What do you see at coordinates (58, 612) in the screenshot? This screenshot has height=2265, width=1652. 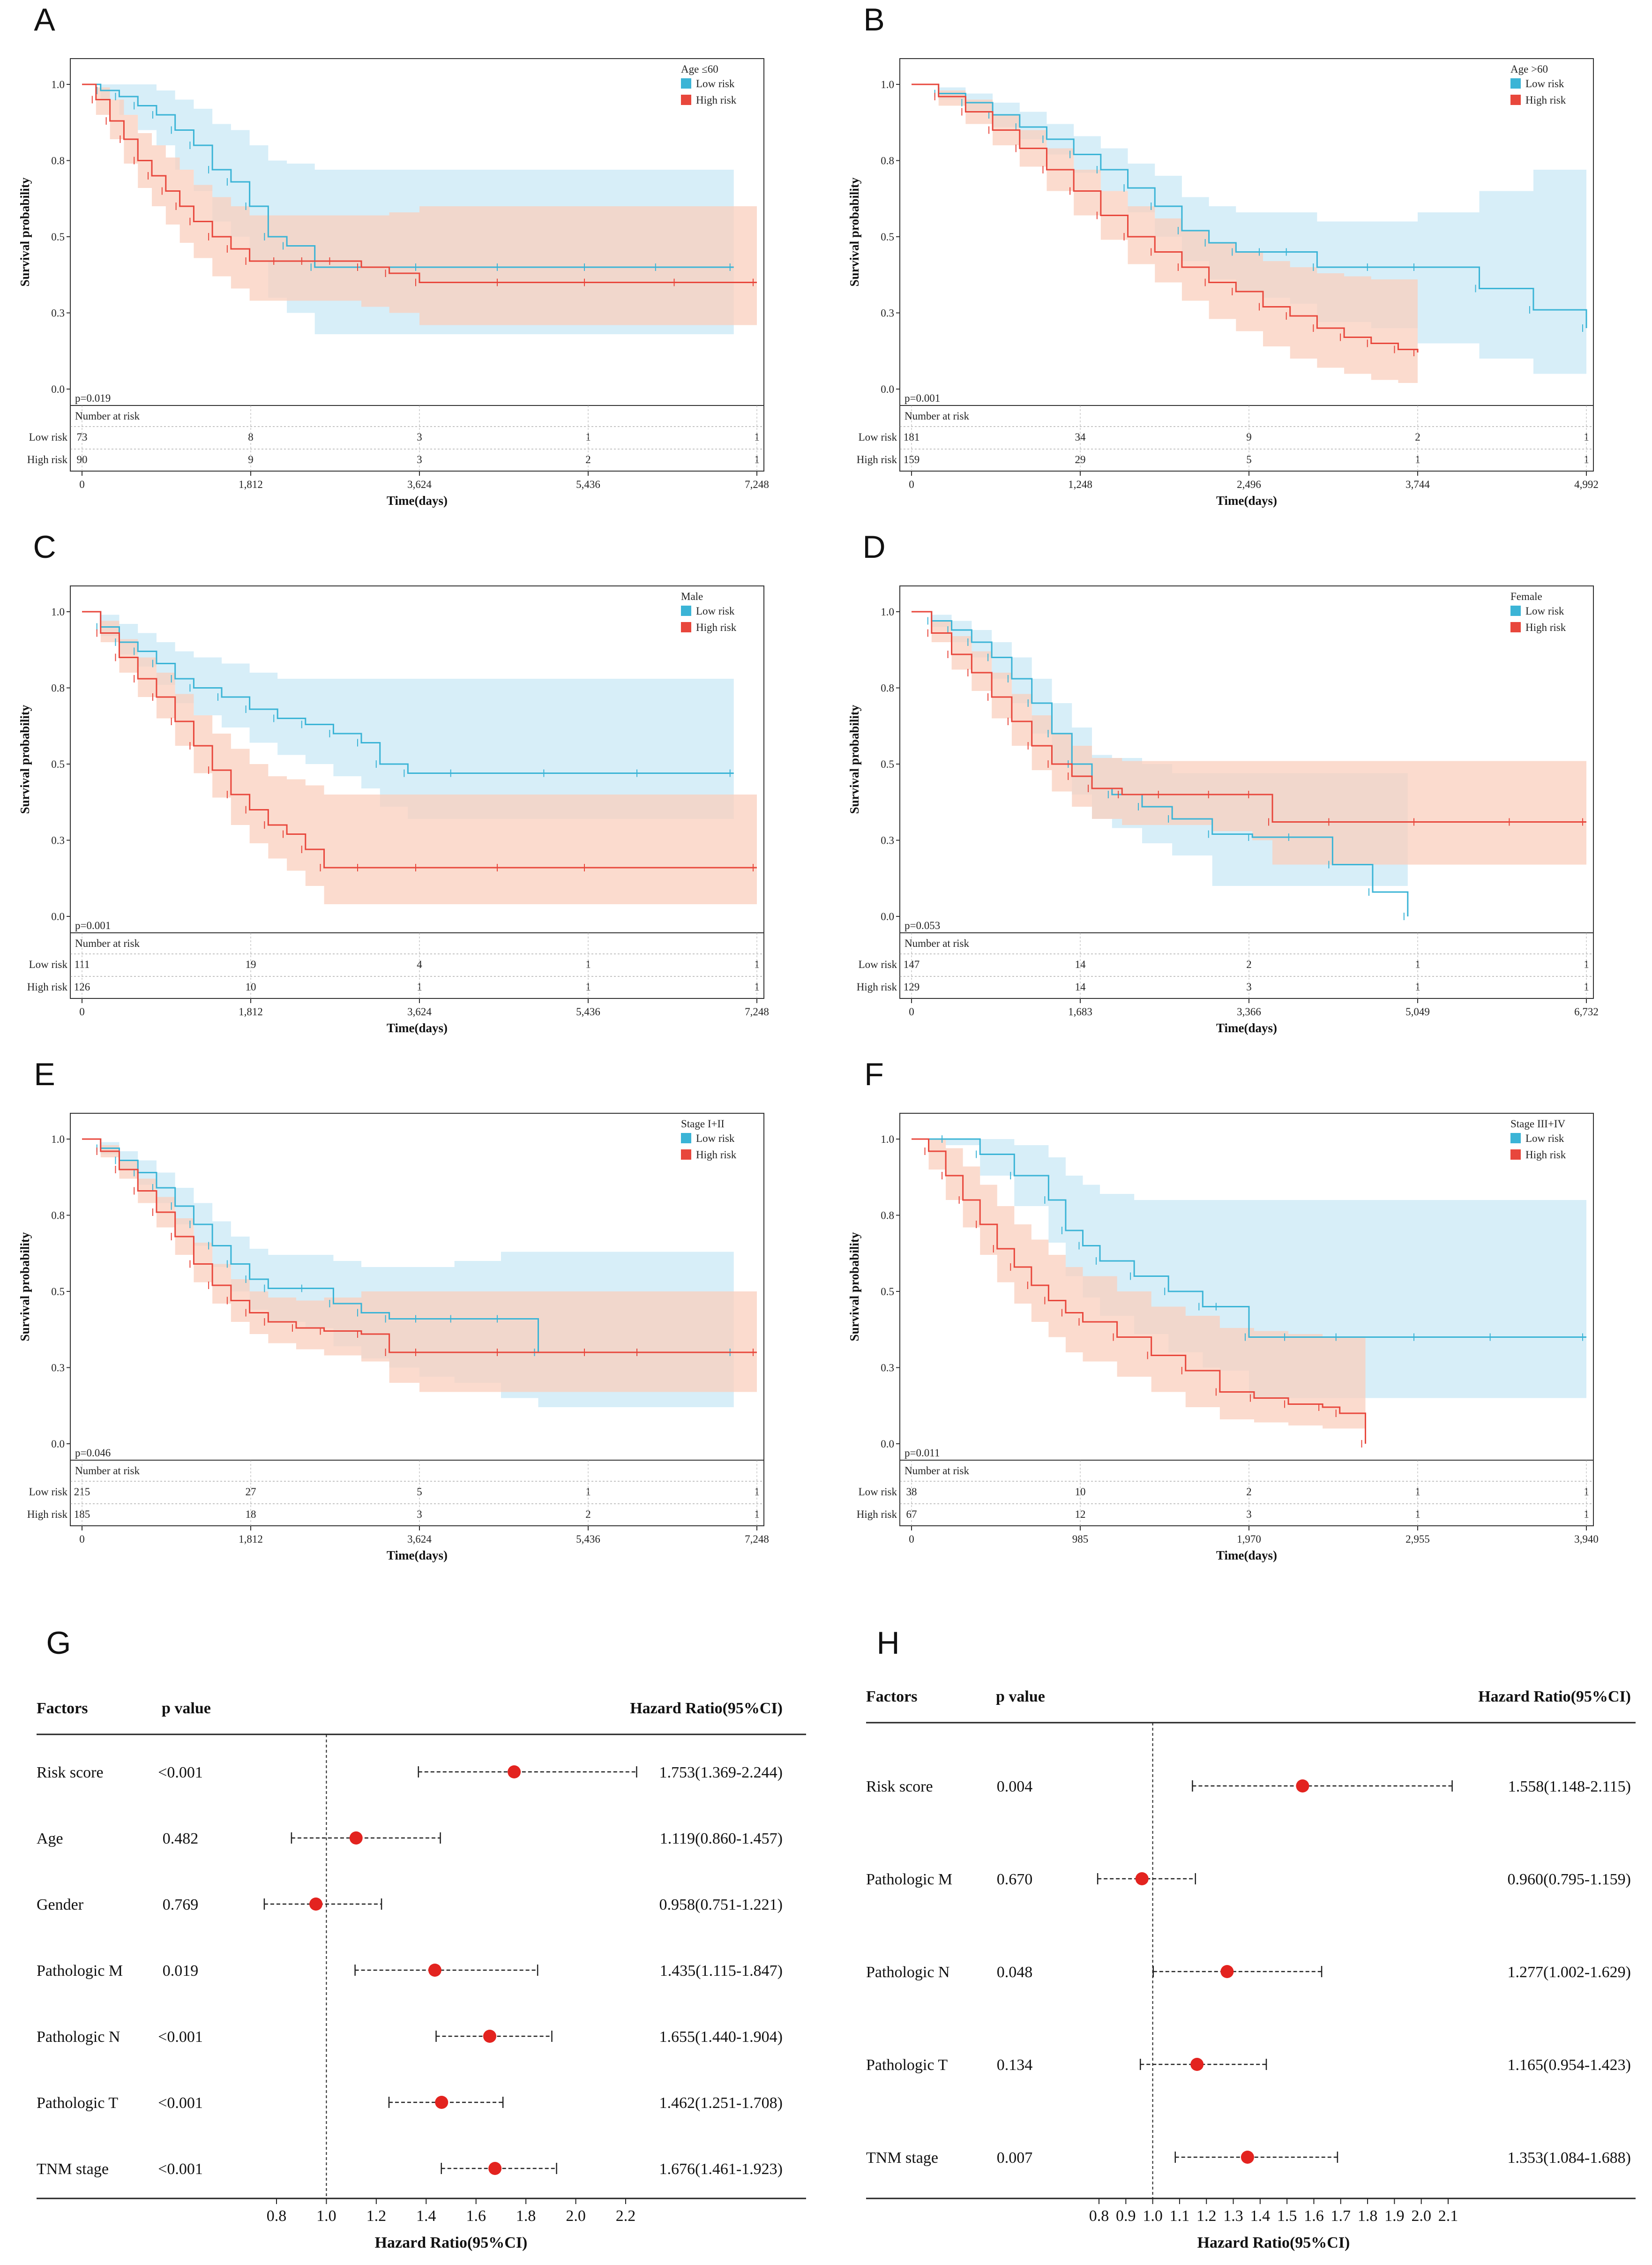 I see `y-tick-label: 1.0` at bounding box center [58, 612].